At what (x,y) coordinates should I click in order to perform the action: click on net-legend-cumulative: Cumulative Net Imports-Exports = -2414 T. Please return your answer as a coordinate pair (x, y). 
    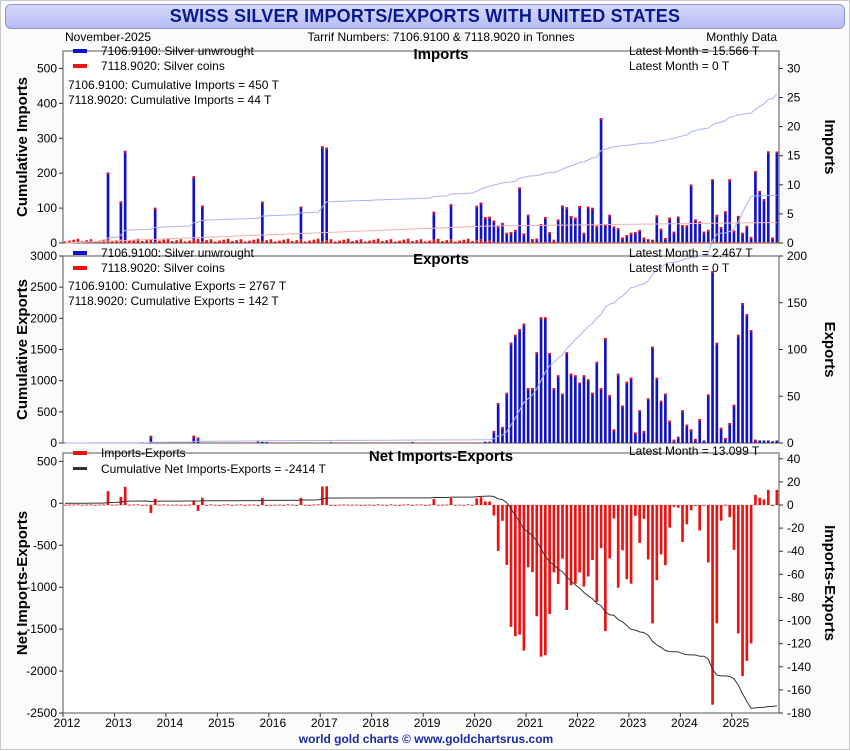
    Looking at the image, I should click on (214, 469).